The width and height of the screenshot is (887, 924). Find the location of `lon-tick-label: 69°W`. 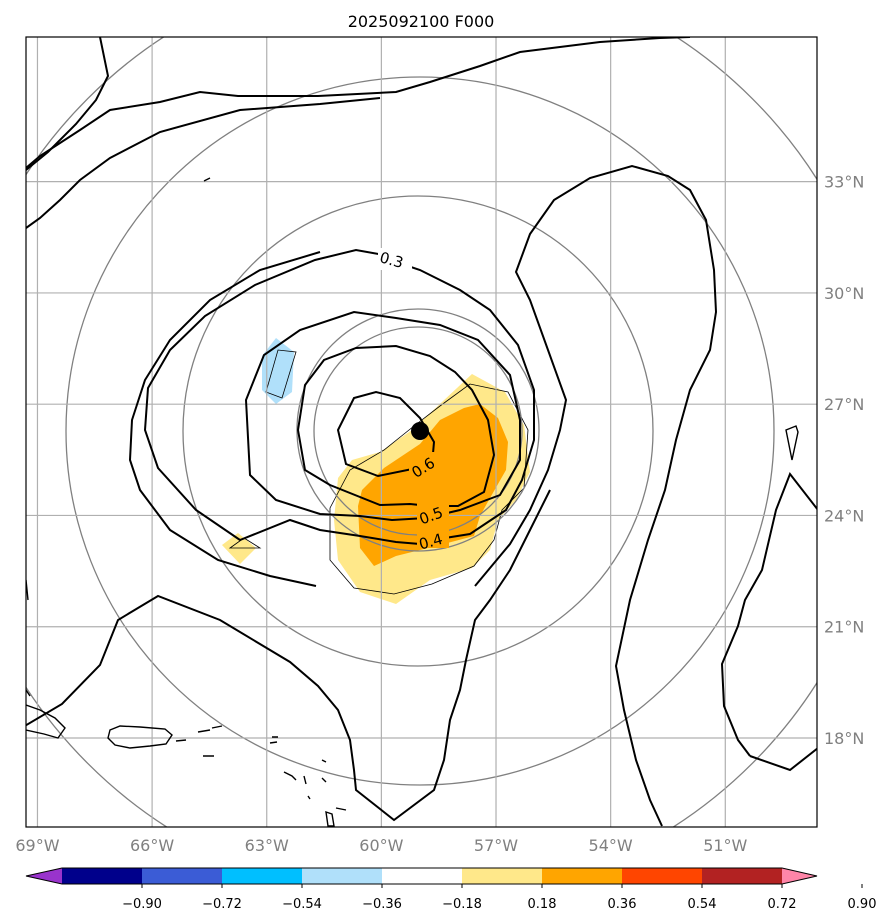

lon-tick-label: 69°W is located at coordinates (37, 845).